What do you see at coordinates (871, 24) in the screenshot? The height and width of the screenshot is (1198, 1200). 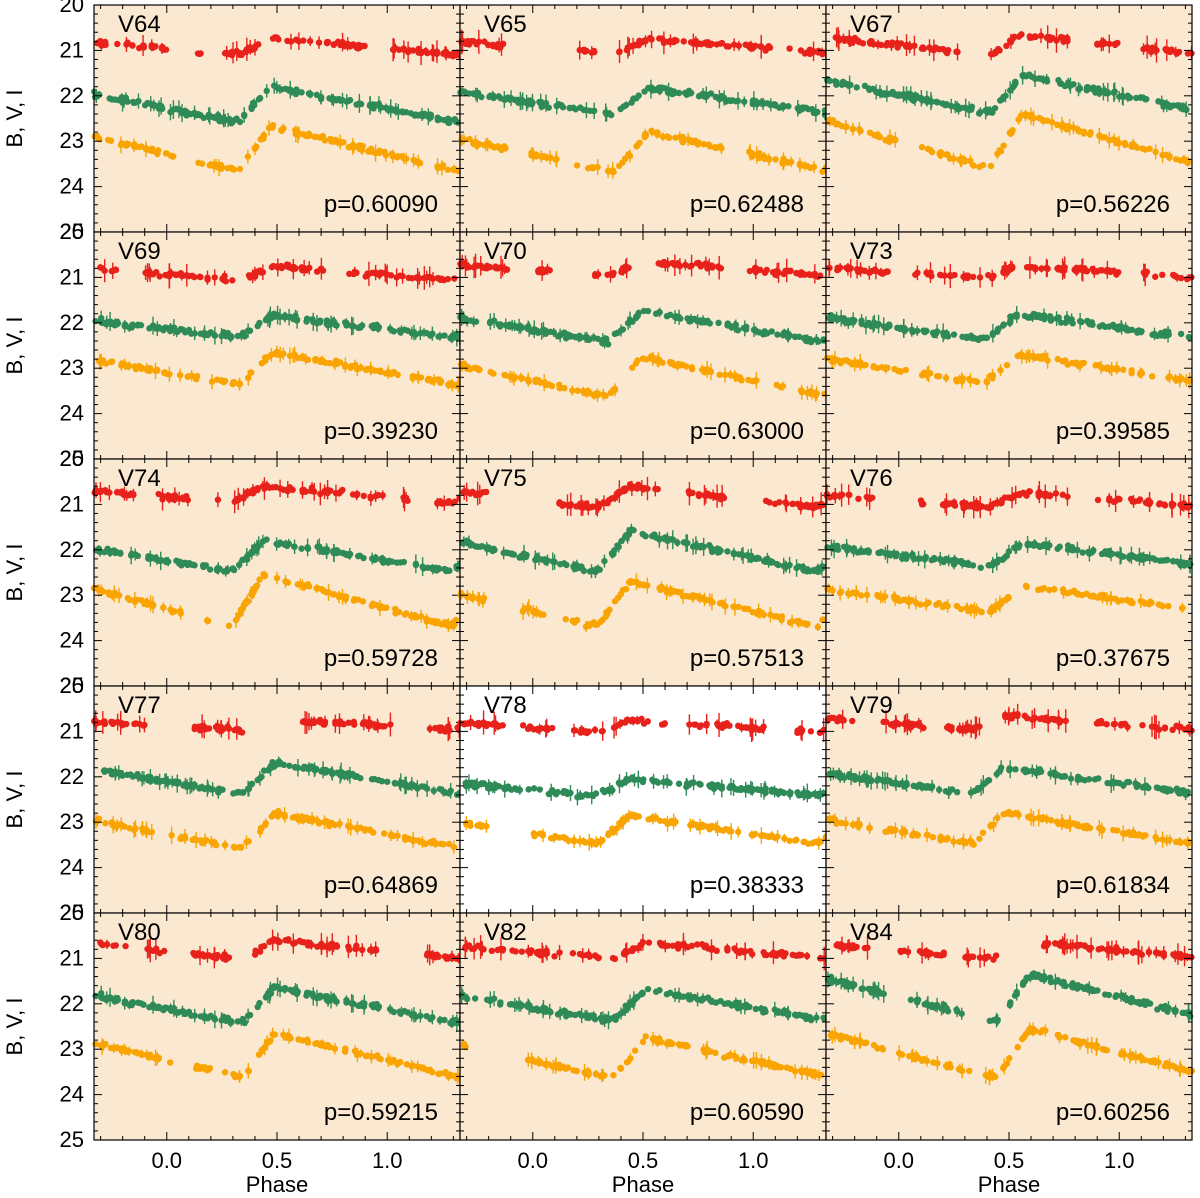 I see `variable-name-label: V67` at bounding box center [871, 24].